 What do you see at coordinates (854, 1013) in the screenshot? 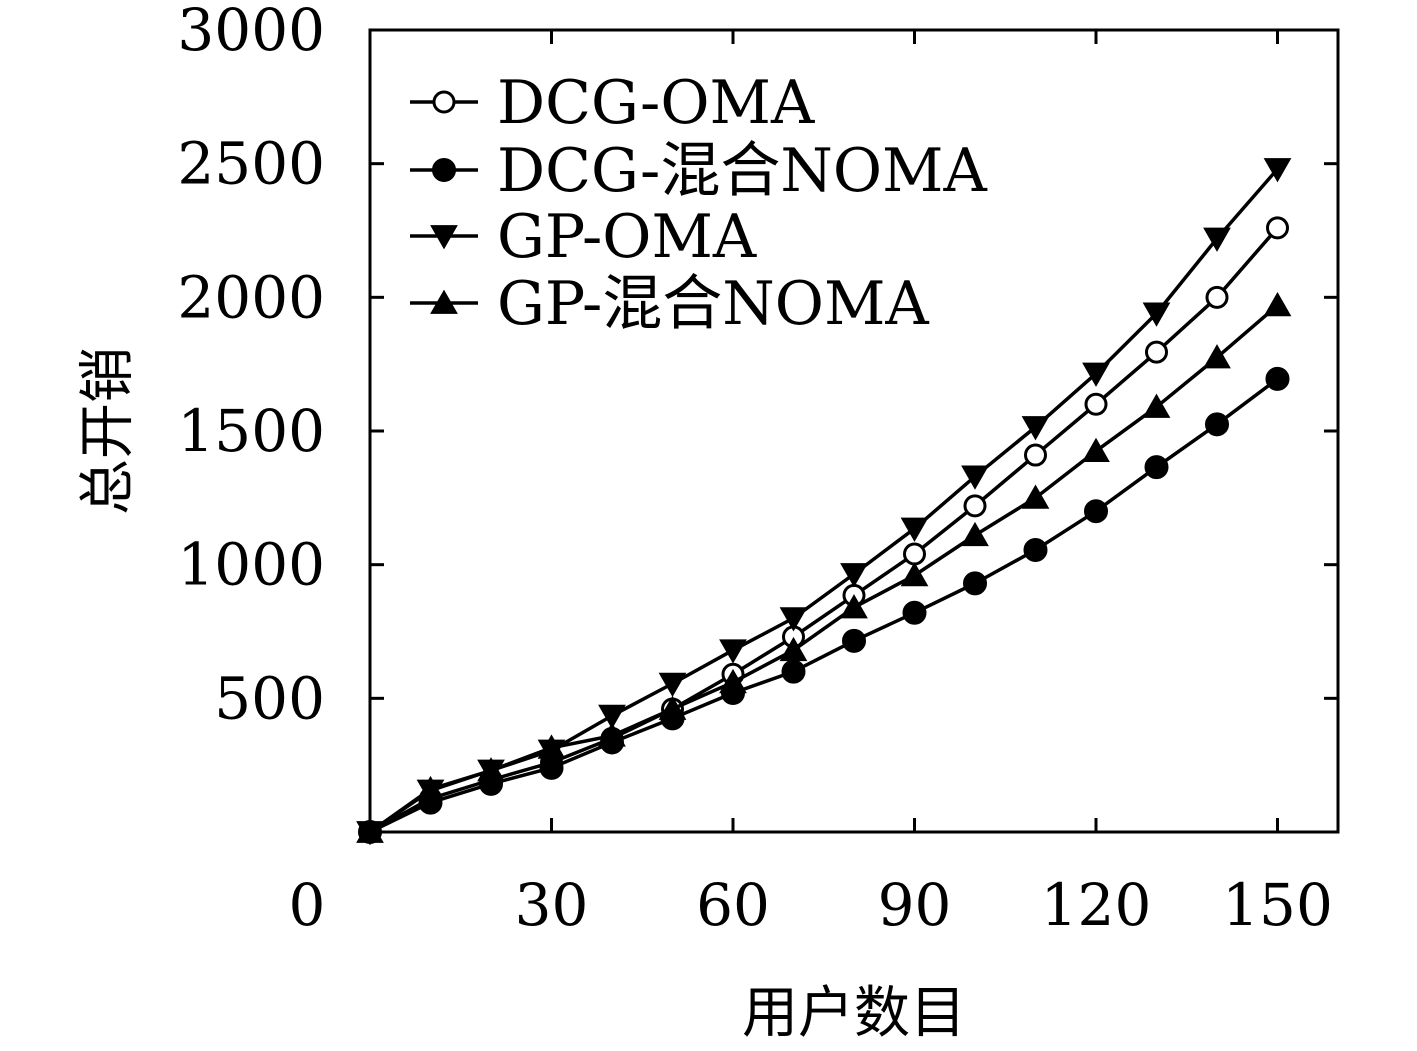
I see `x-axis-title: 用户数目` at bounding box center [854, 1013].